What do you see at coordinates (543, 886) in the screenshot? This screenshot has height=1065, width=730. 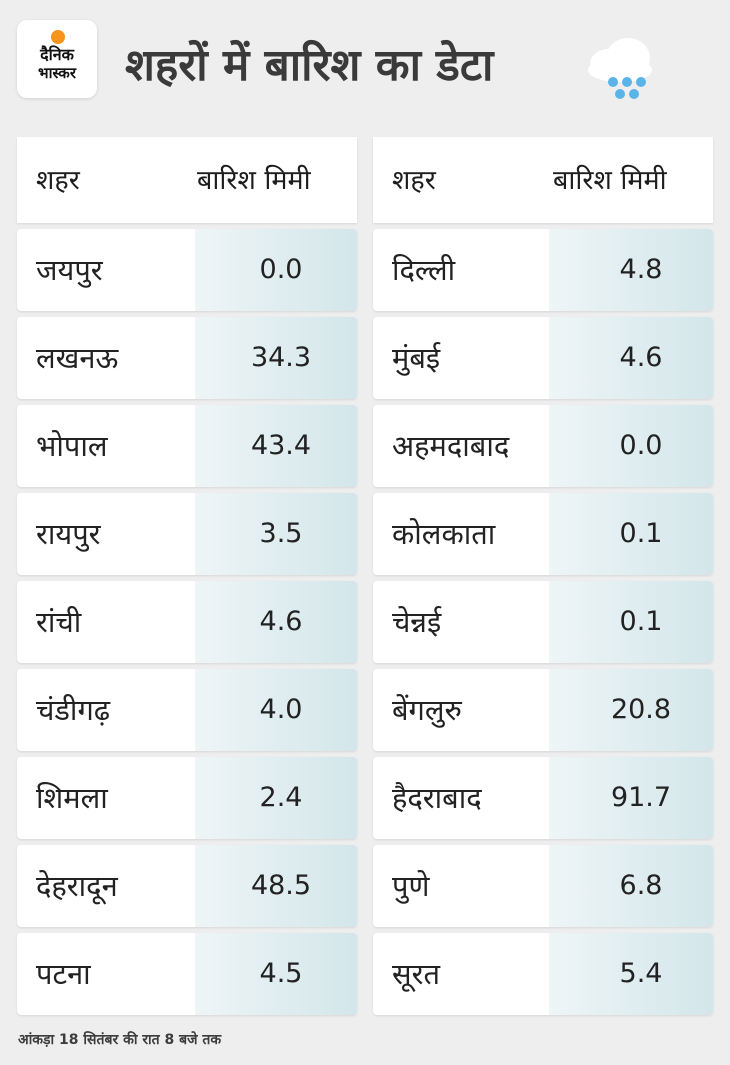 I see `table-row: पुणे 6.8` at bounding box center [543, 886].